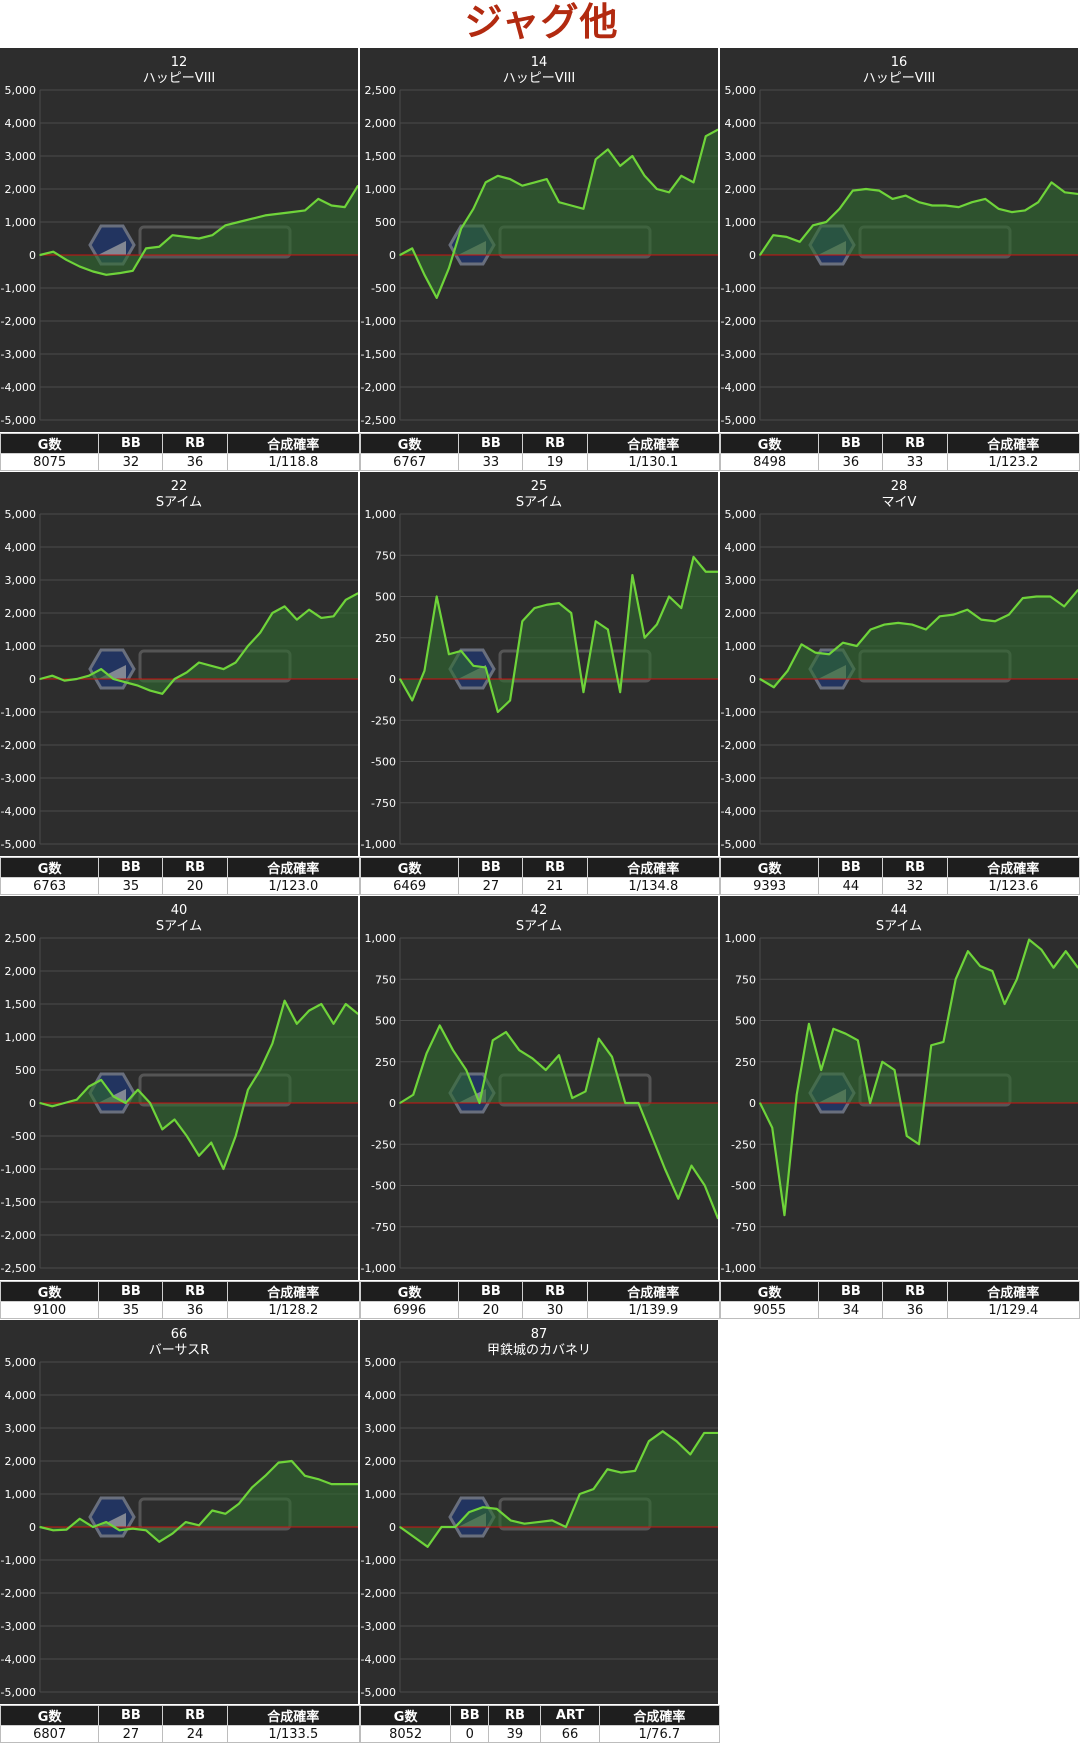 This screenshot has width=1083, height=1753. I want to click on stats-value-cell: 6763, so click(50, 886).